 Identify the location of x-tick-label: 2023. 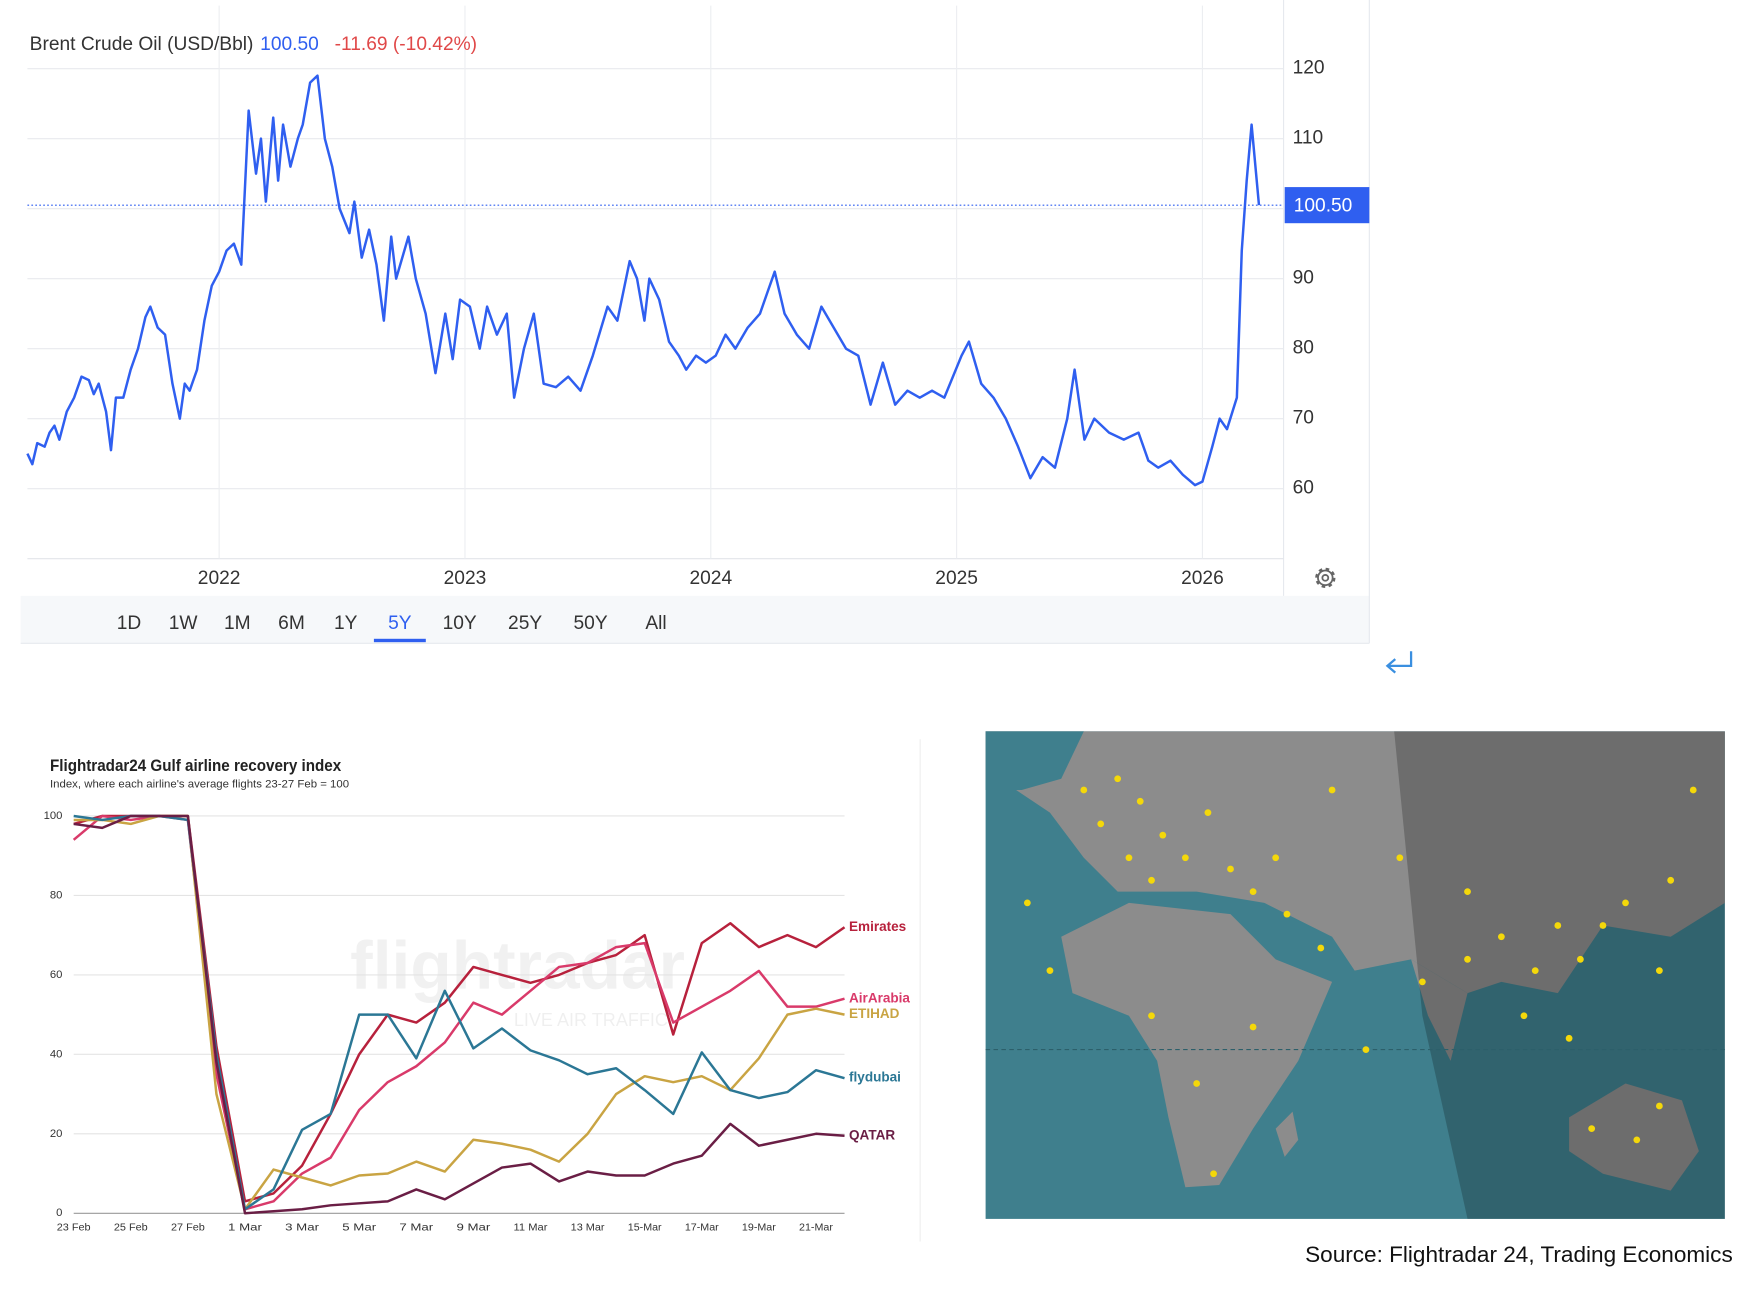
(465, 578).